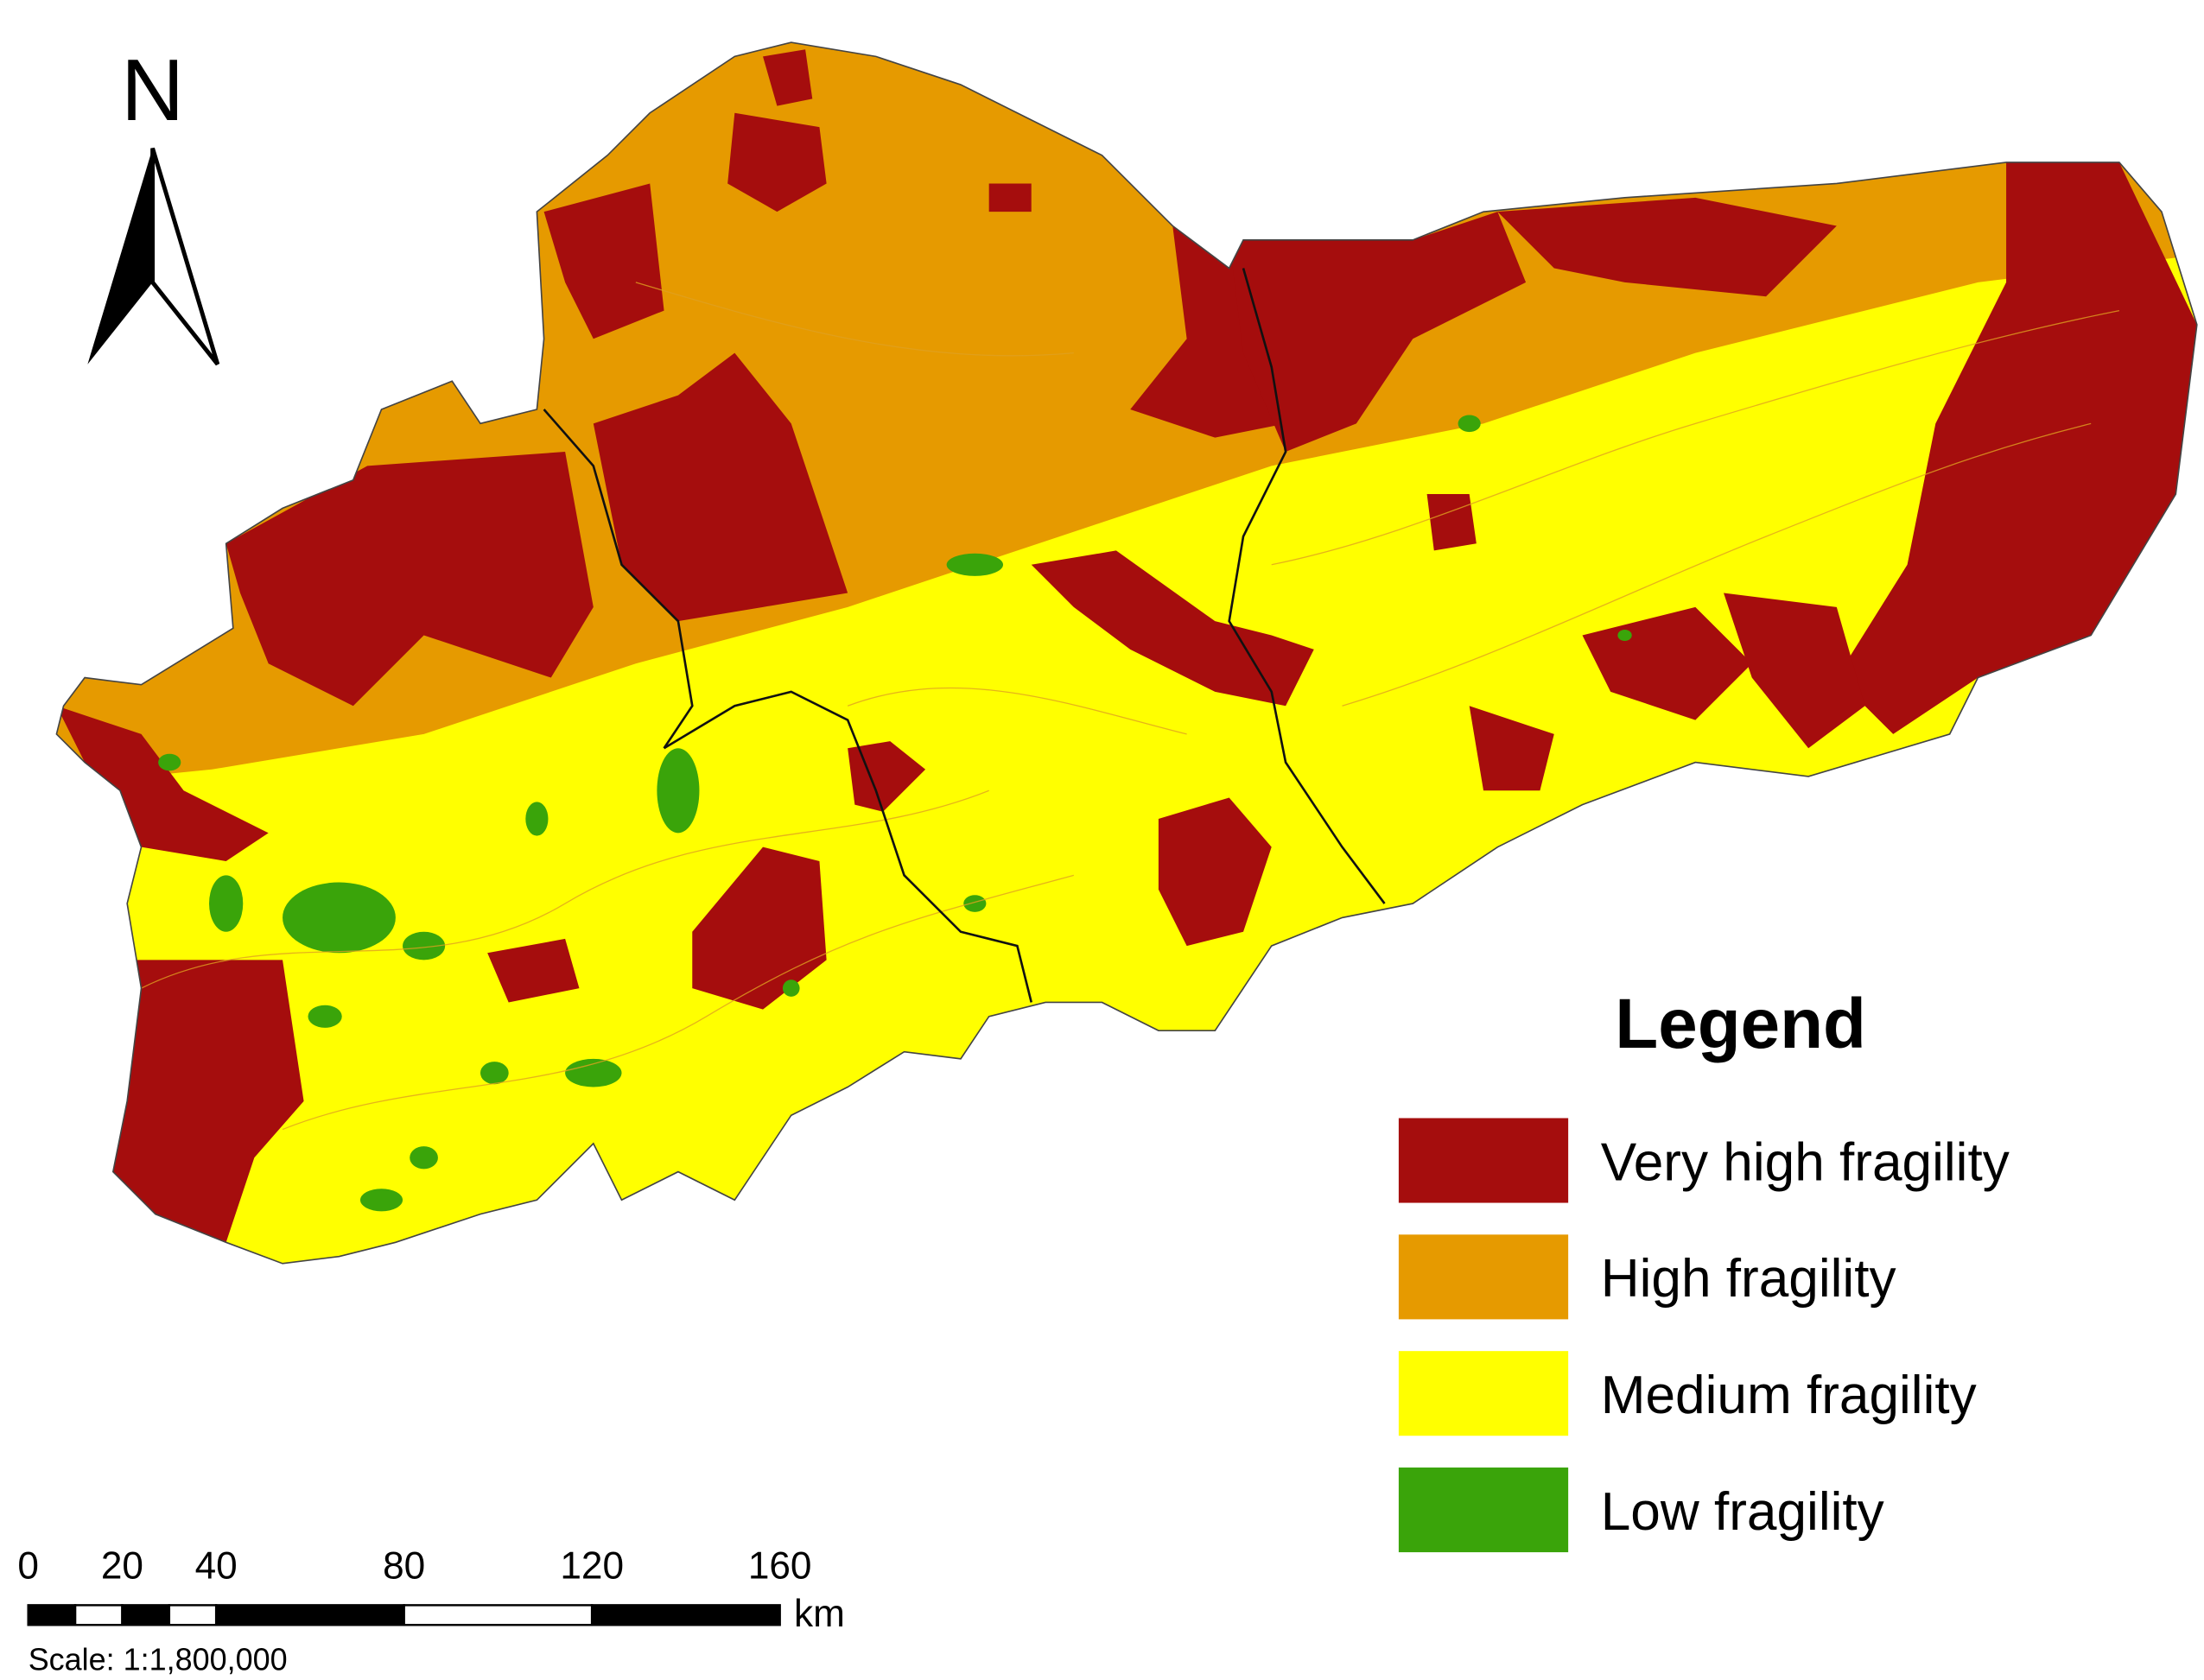  What do you see at coordinates (185, 256) in the screenshot?
I see `arrow-right` at bounding box center [185, 256].